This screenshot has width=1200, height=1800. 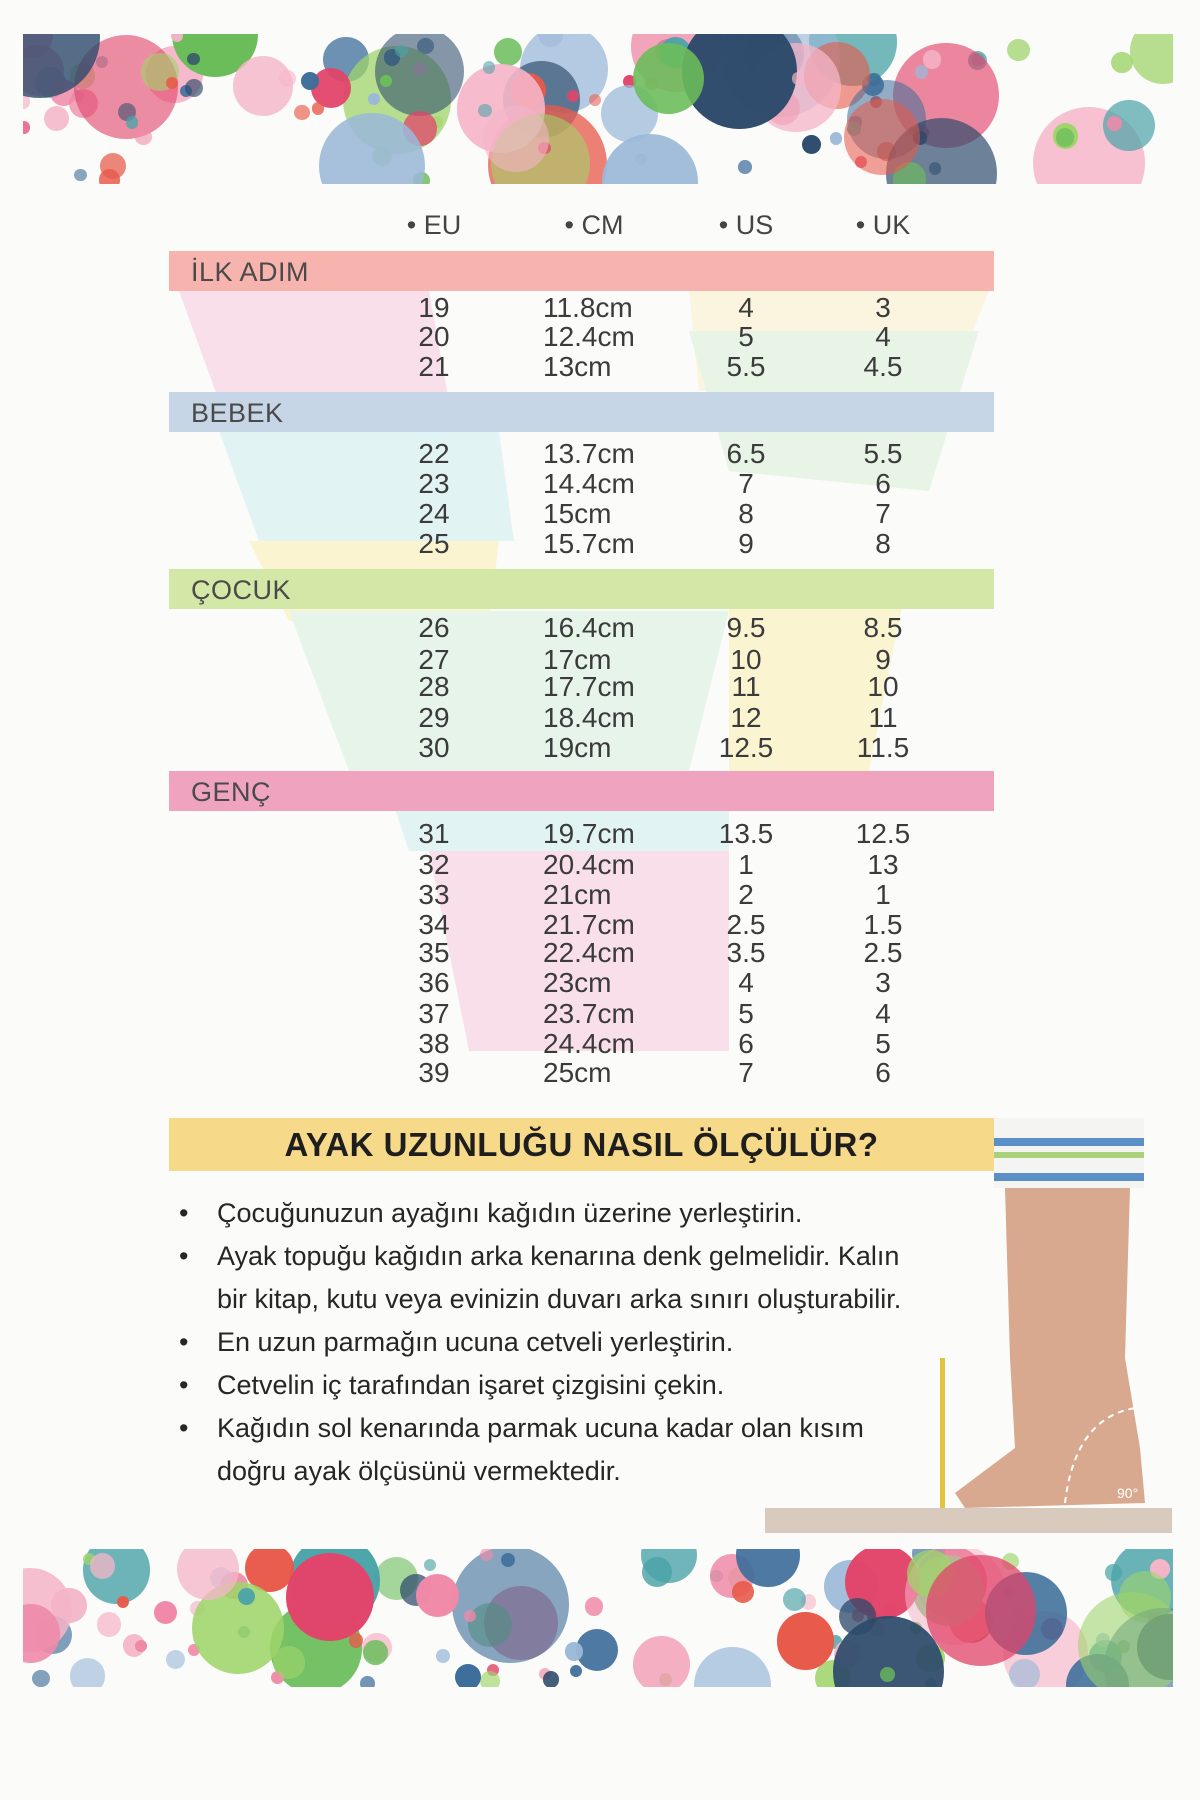 I want to click on group-band-ilk-adim: İLK ADIM, so click(x=581, y=271).